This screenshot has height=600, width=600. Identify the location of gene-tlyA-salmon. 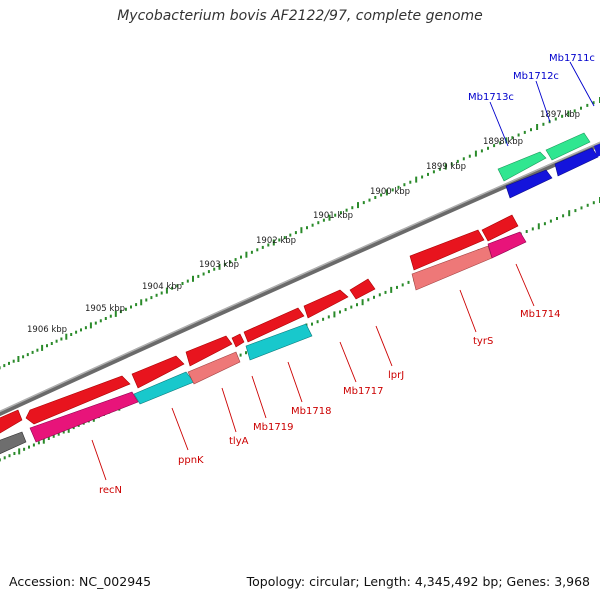
(214, 368).